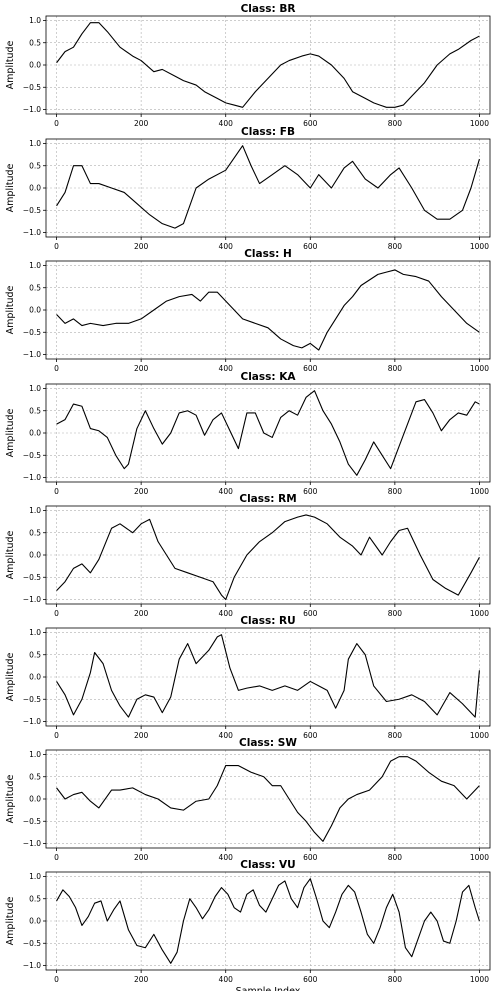 This screenshot has width=499, height=991. Describe the element at coordinates (268, 310) in the screenshot. I see `chart-3-series-line` at that location.